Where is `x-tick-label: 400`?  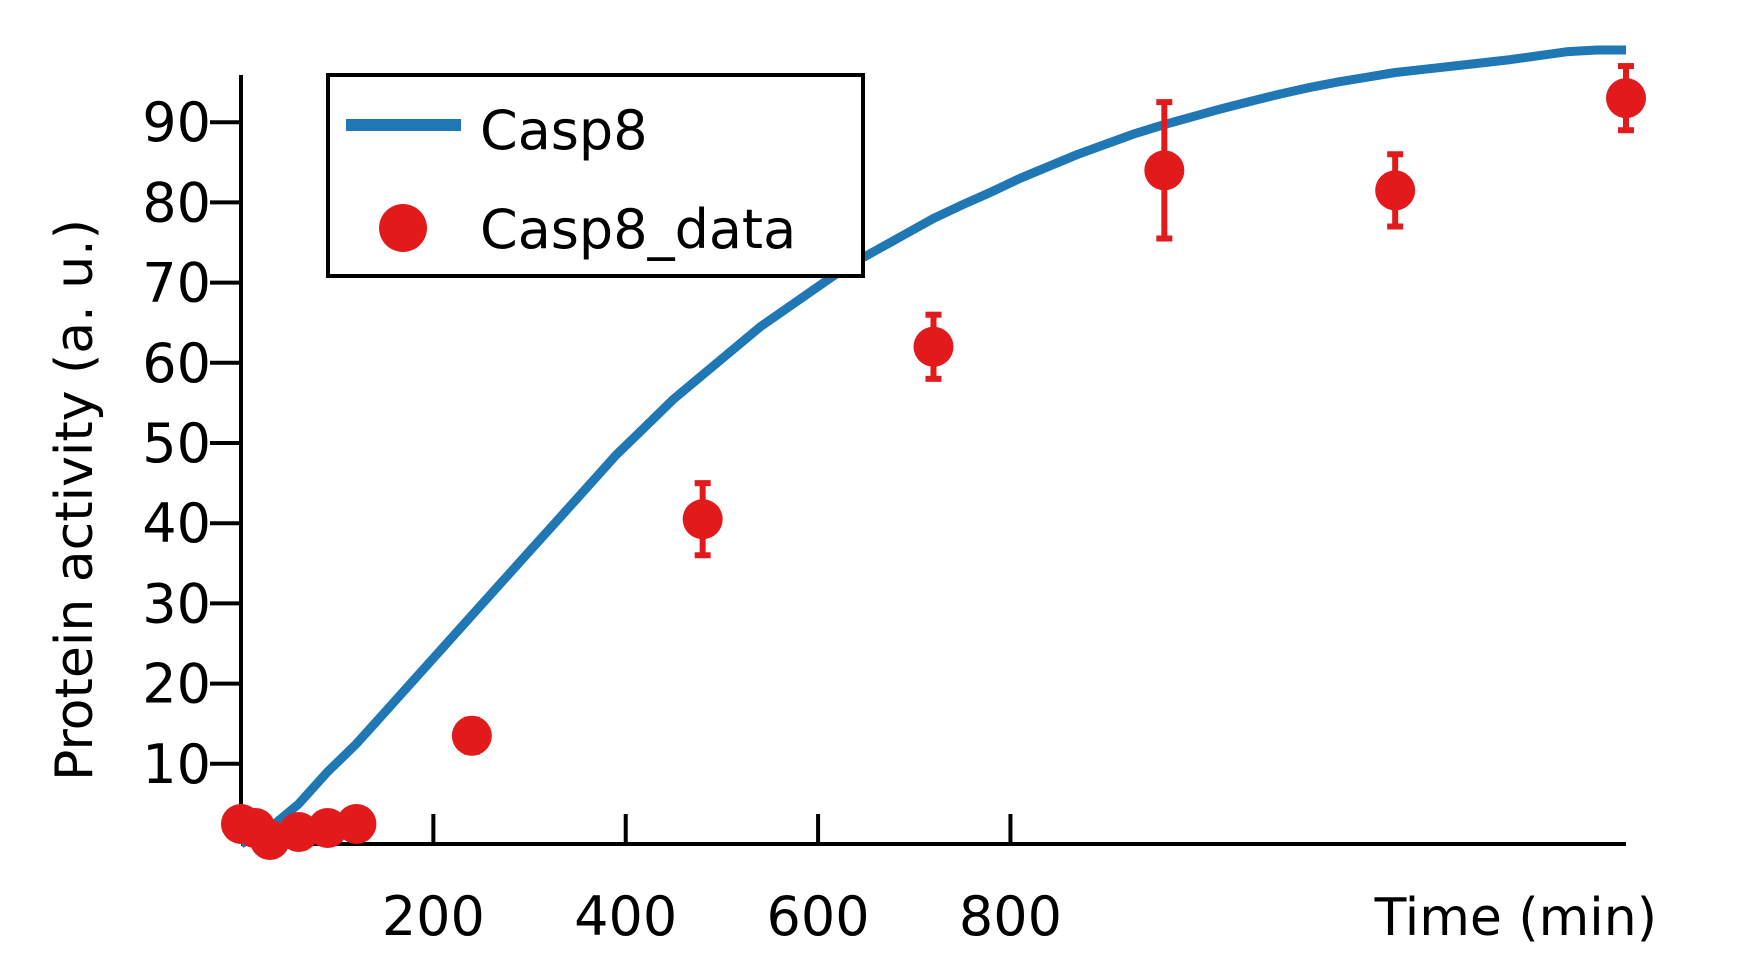 x-tick-label: 400 is located at coordinates (625, 916).